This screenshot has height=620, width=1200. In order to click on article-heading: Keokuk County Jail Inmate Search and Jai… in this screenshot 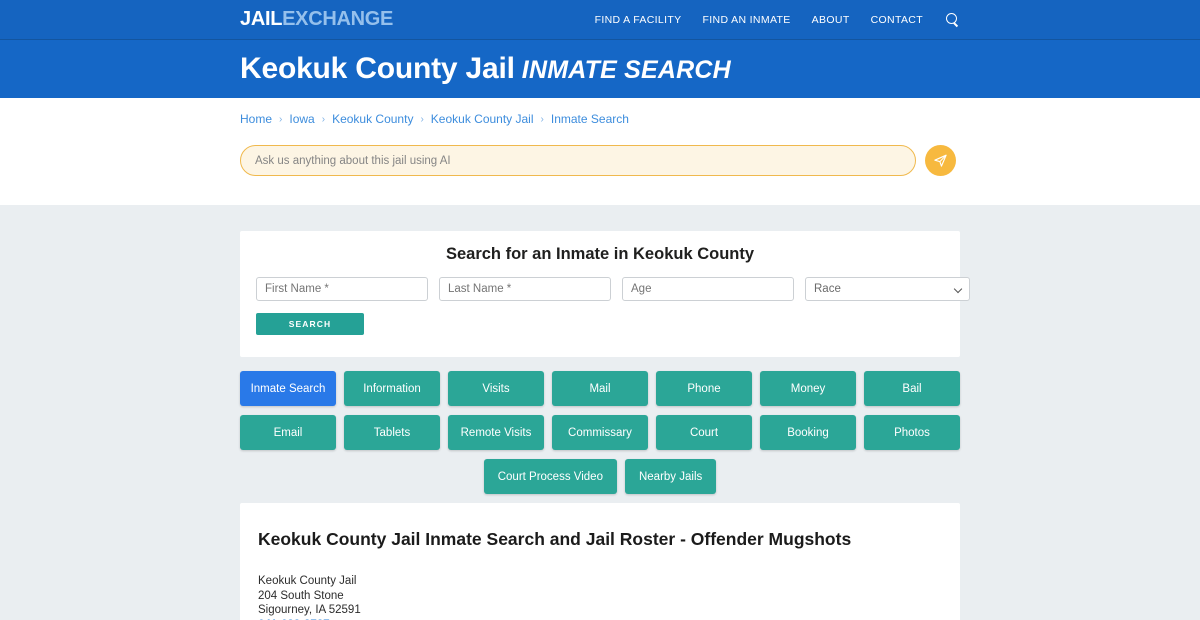, I will do `click(555, 539)`.